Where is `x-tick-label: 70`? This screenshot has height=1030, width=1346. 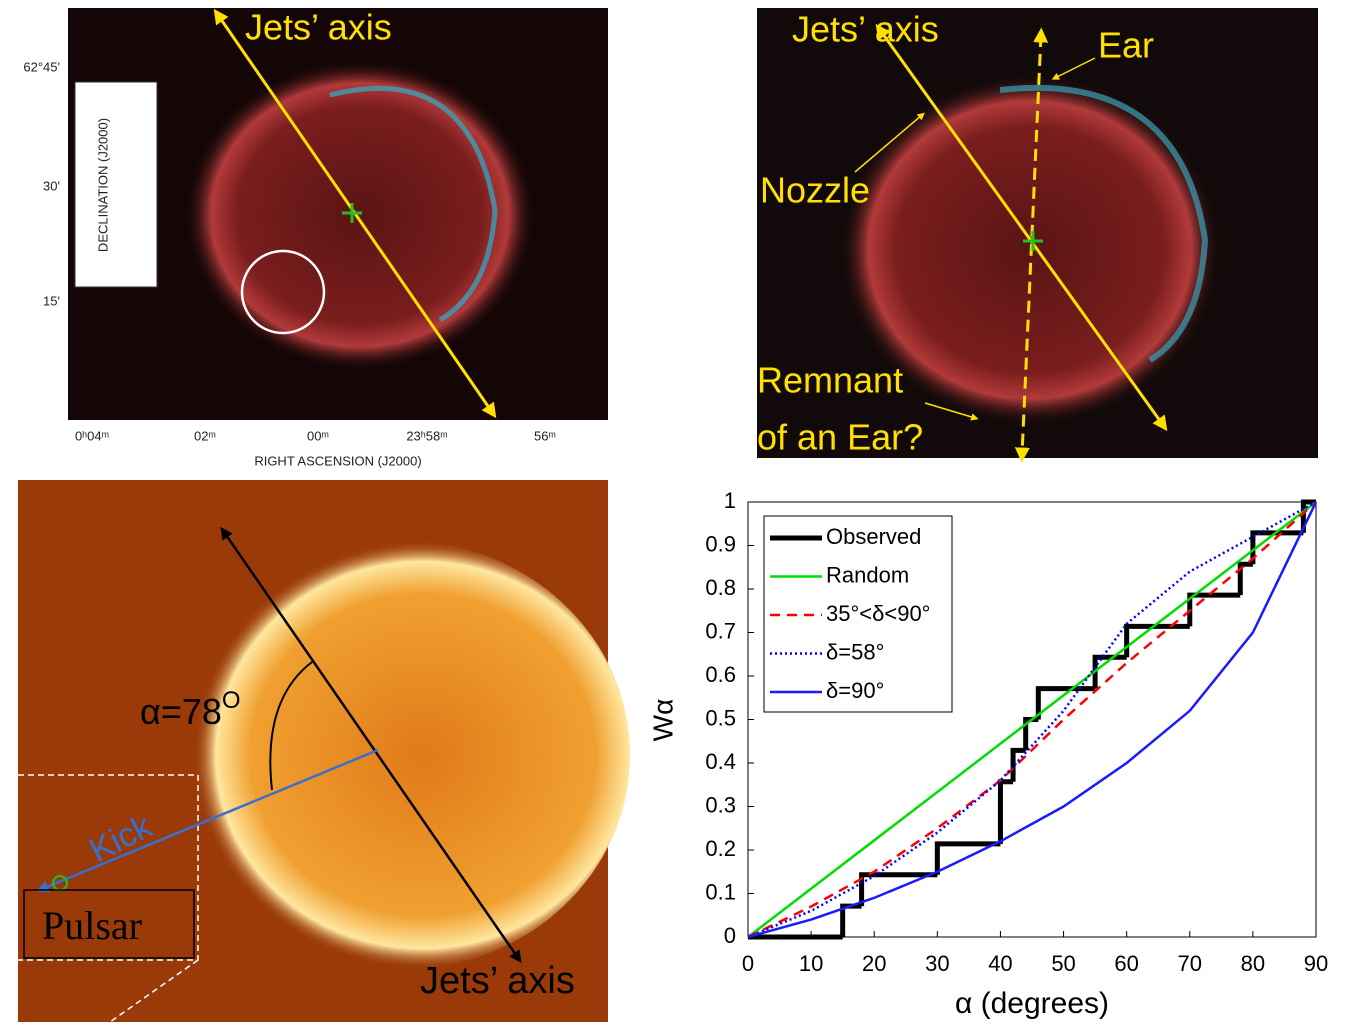 x-tick-label: 70 is located at coordinates (1190, 963).